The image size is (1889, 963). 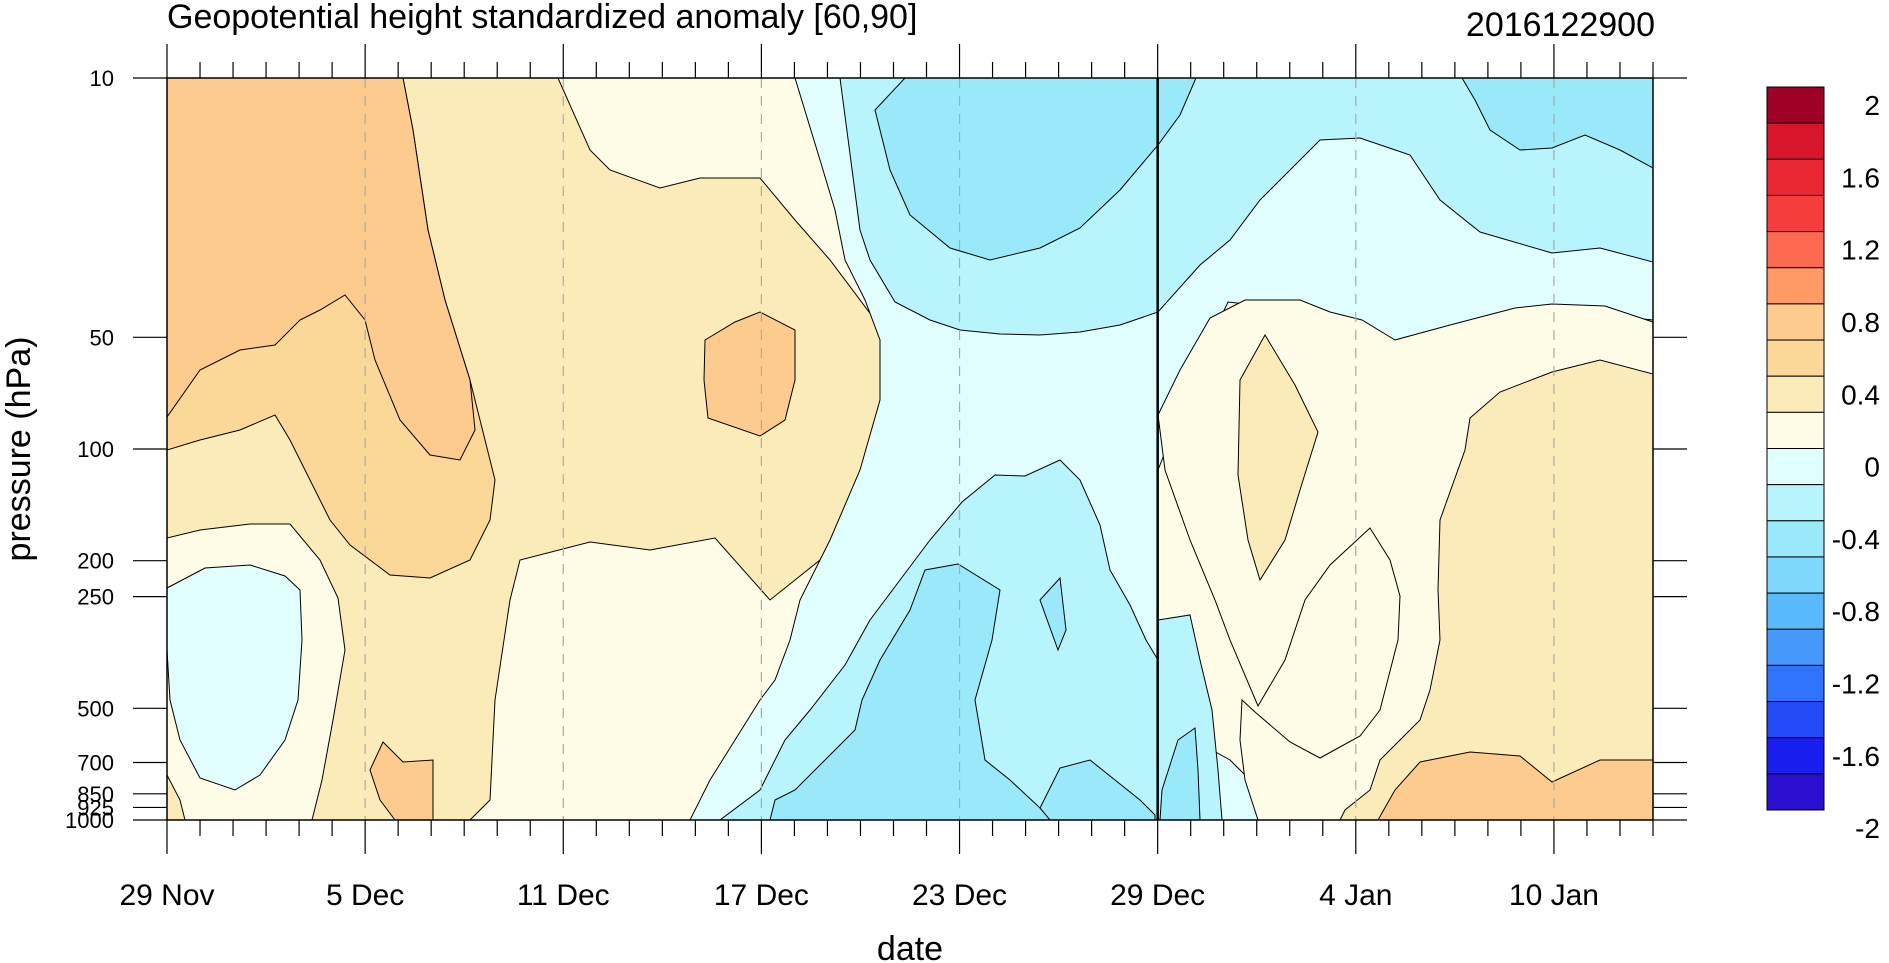 What do you see at coordinates (1872, 105) in the screenshot?
I see `colorbar-label: 2` at bounding box center [1872, 105].